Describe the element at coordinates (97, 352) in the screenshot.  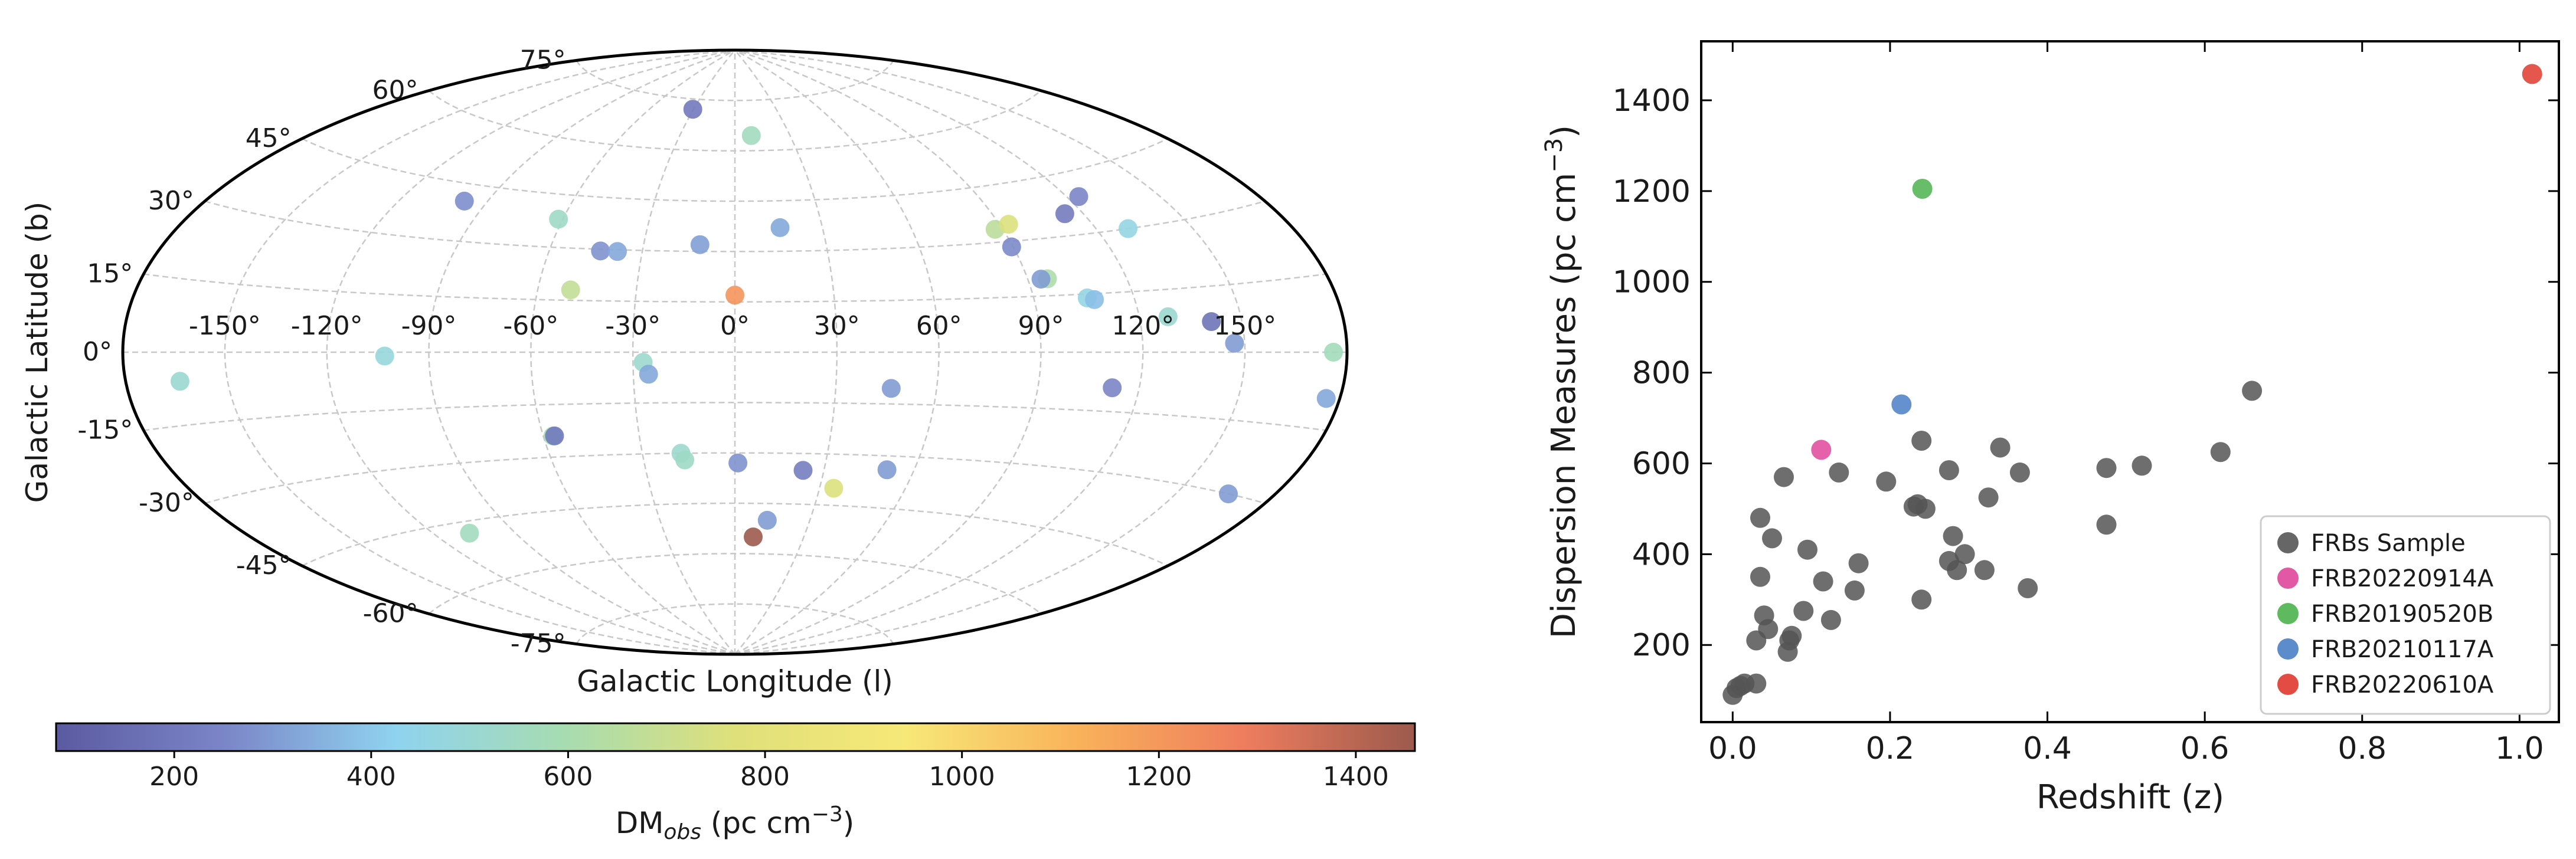
I see `latitude-tick-label: 0°` at that location.